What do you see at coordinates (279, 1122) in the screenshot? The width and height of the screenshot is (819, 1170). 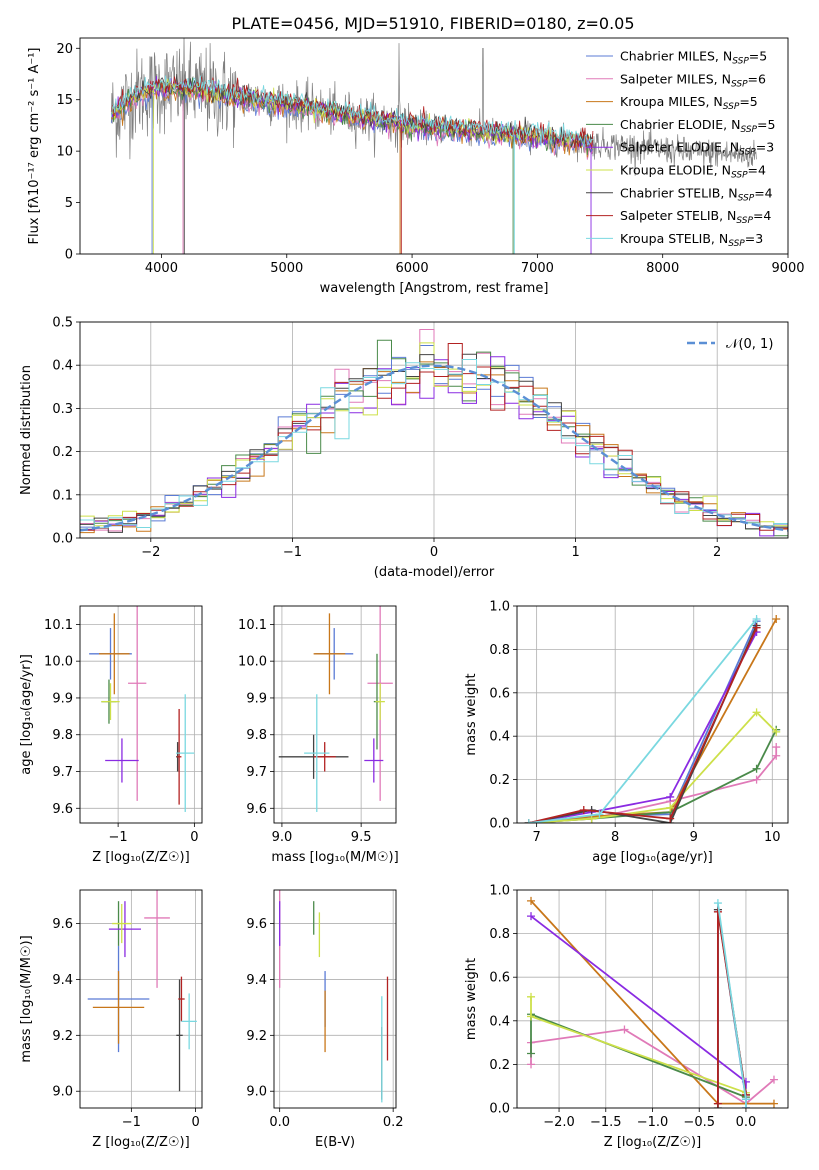 I see `x-tick-label: 0.0` at bounding box center [279, 1122].